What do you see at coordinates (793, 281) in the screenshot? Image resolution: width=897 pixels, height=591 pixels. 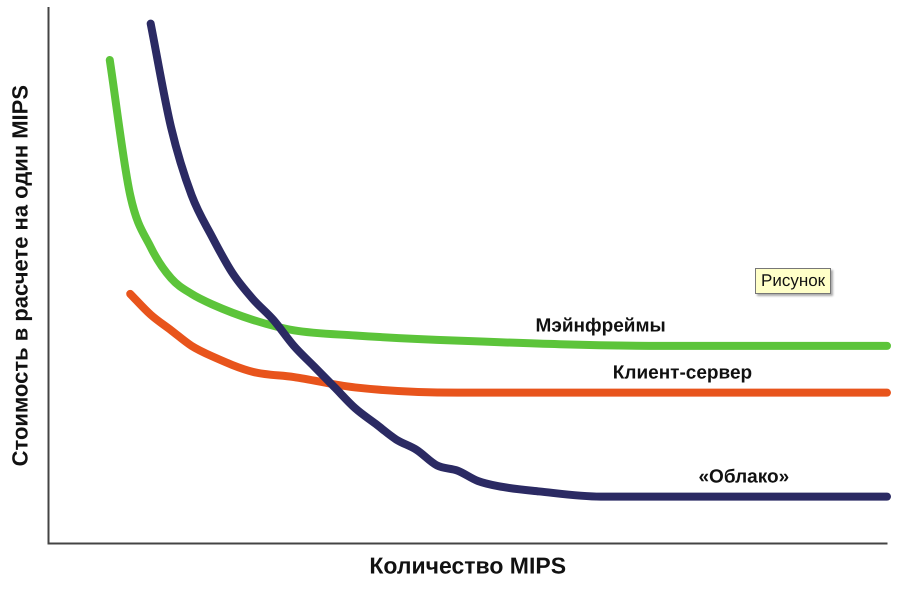 I see `annotation: Рисунок` at bounding box center [793, 281].